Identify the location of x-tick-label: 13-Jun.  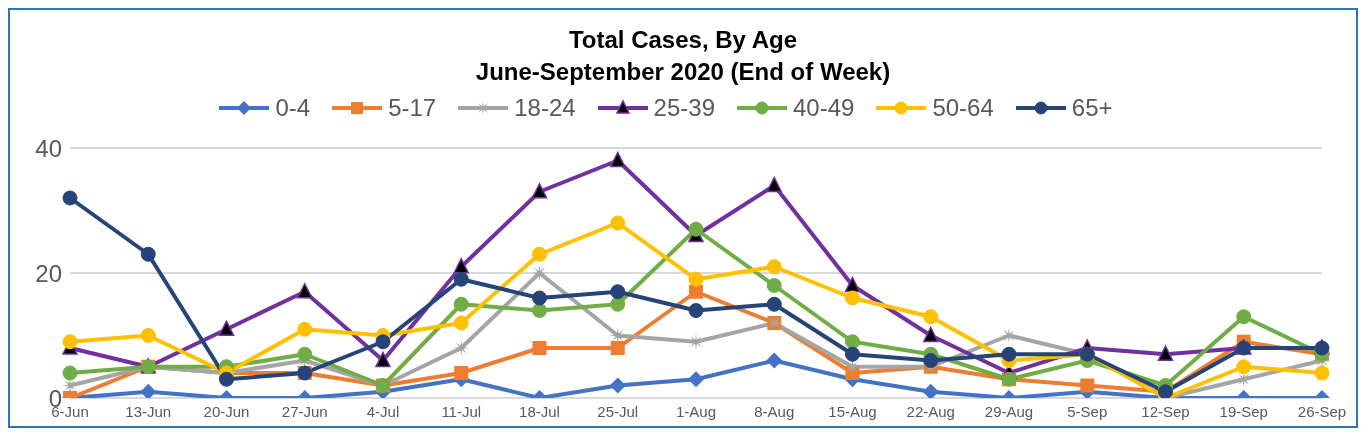
(148, 411).